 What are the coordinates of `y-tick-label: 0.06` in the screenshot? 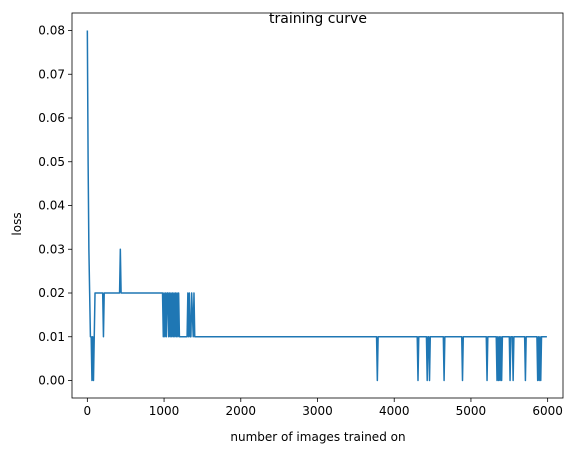 It's located at (51, 118).